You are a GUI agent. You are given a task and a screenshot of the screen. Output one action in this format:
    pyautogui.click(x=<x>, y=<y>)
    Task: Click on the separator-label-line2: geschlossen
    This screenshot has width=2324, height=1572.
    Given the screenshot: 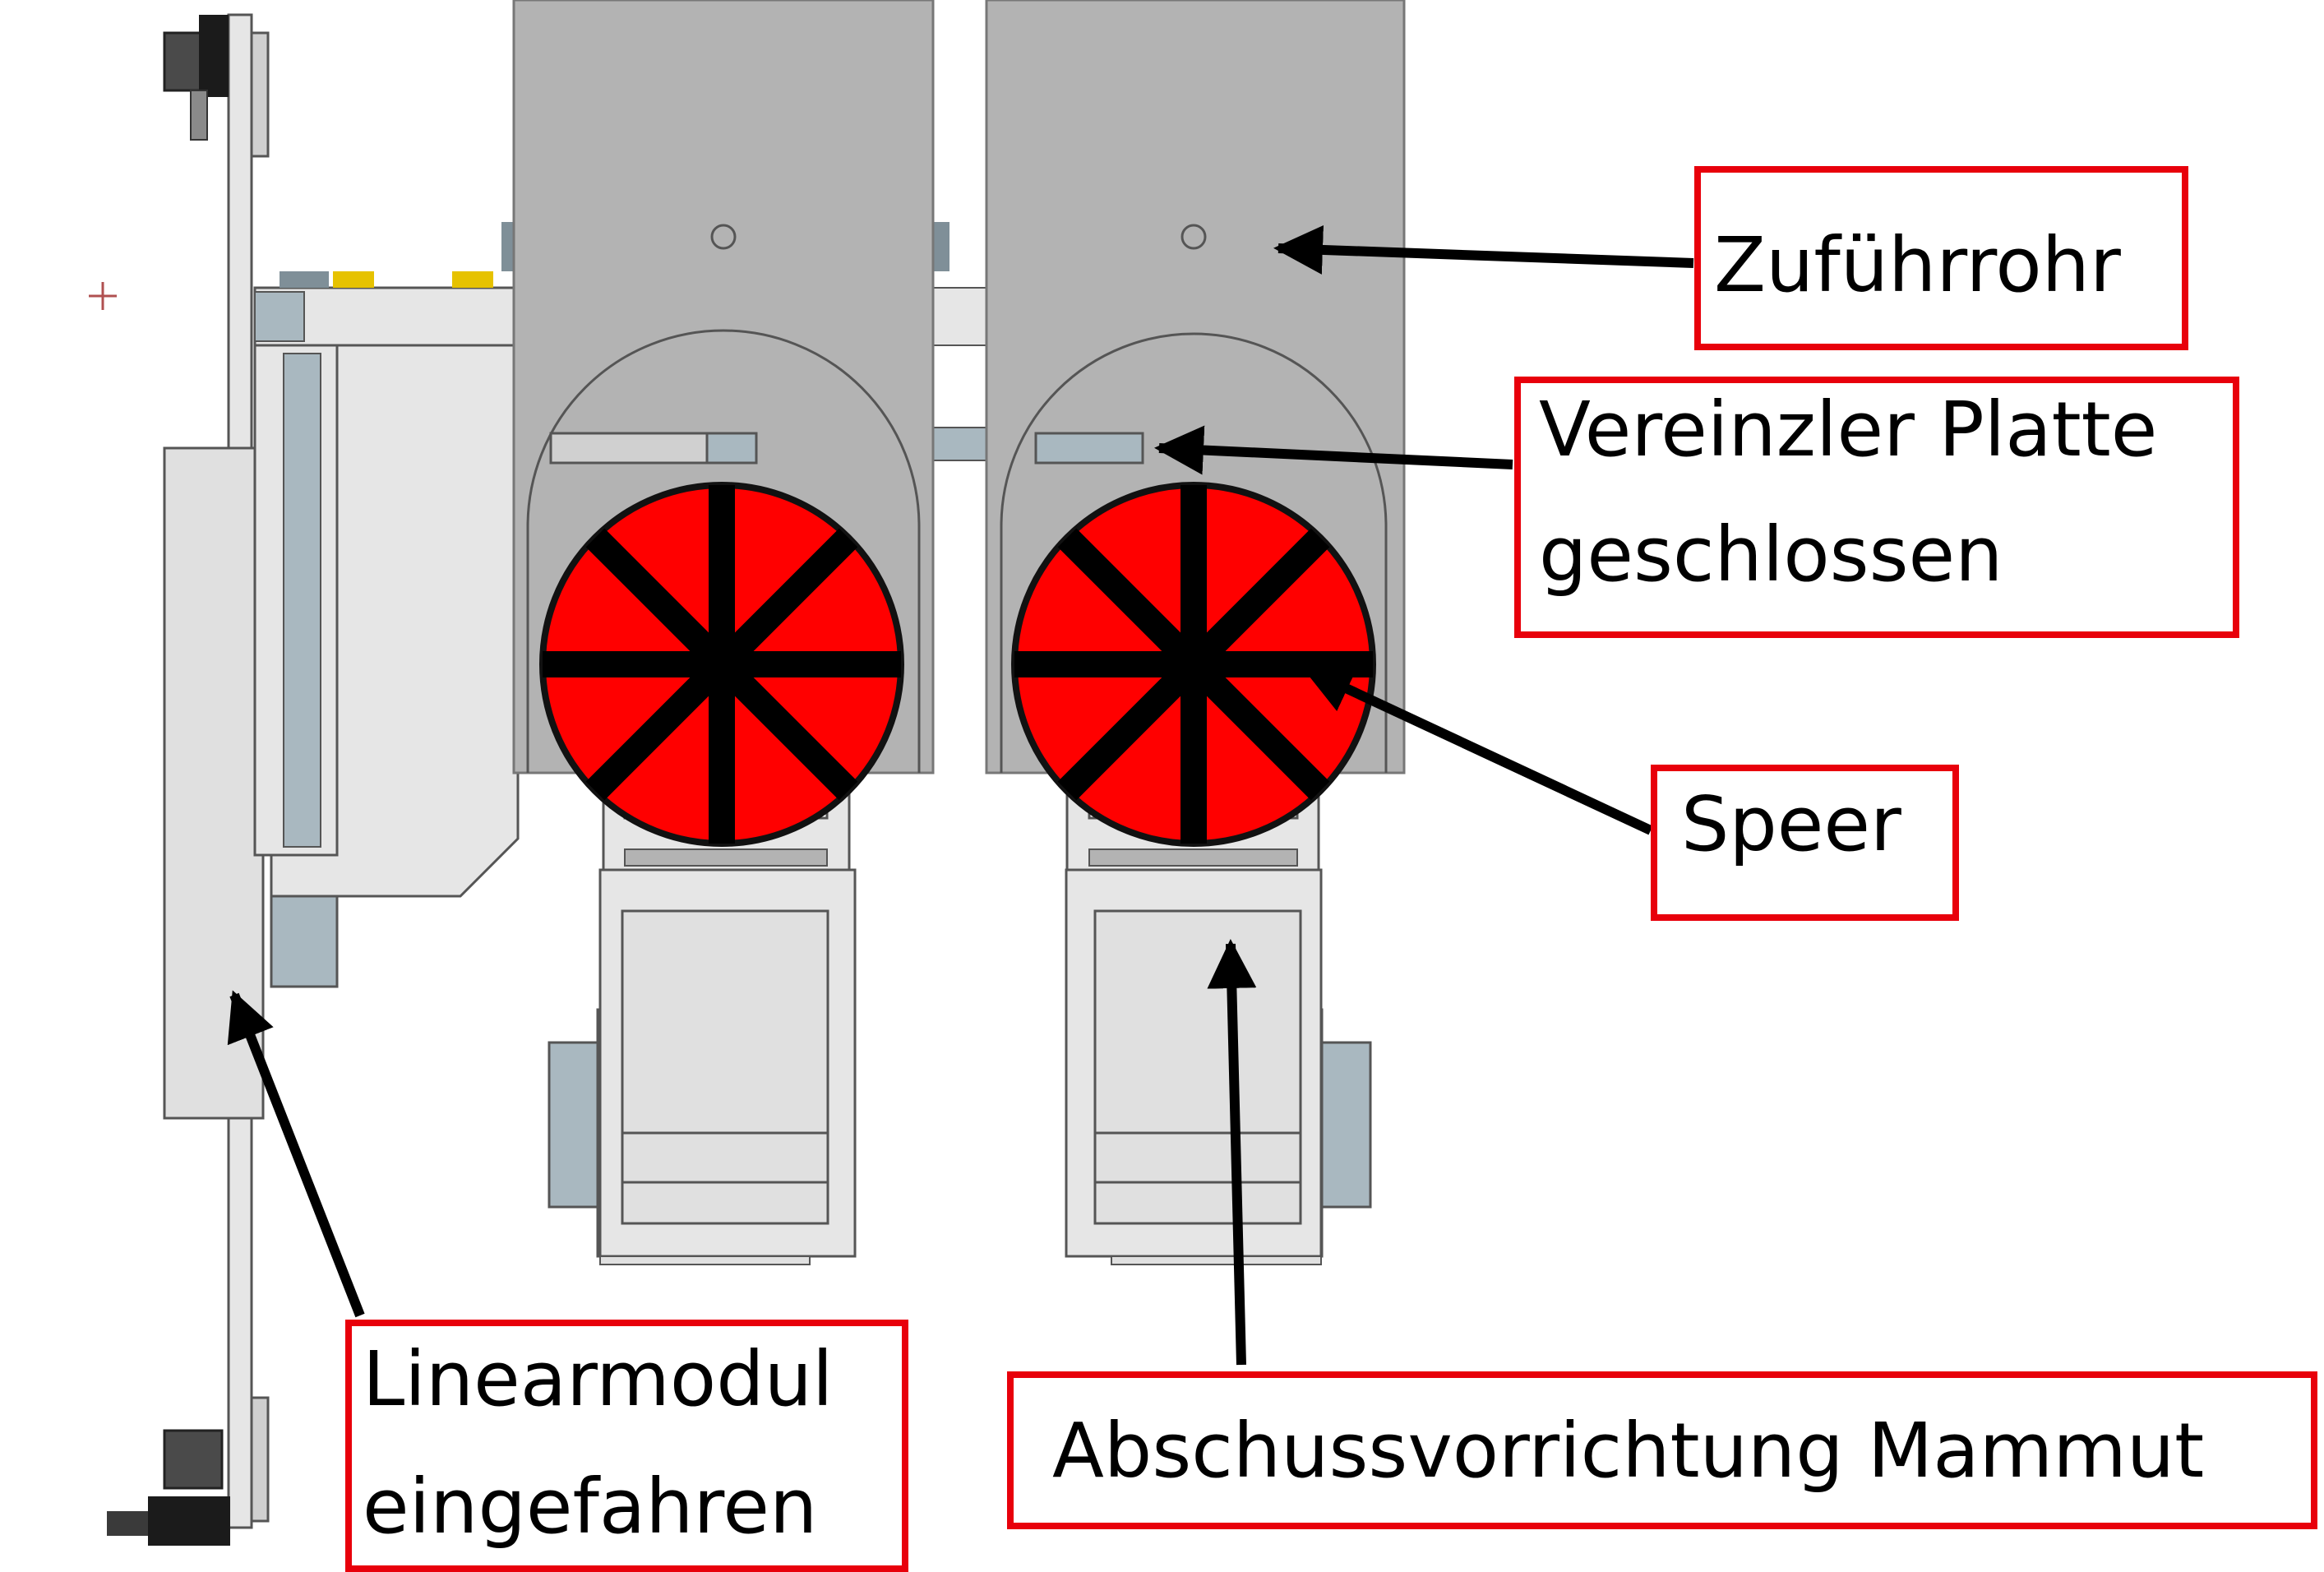 What is the action you would take?
    pyautogui.click(x=1771, y=555)
    